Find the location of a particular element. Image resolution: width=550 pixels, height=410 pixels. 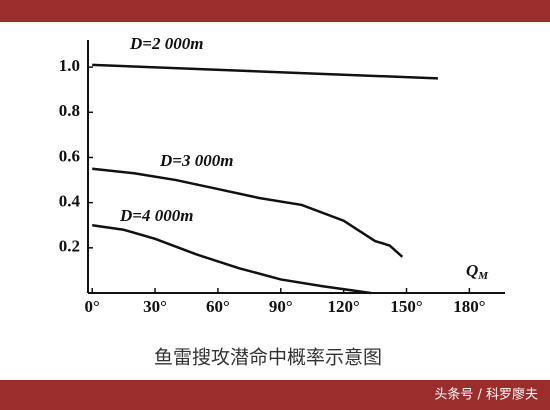

top-bar is located at coordinates (275, 11).